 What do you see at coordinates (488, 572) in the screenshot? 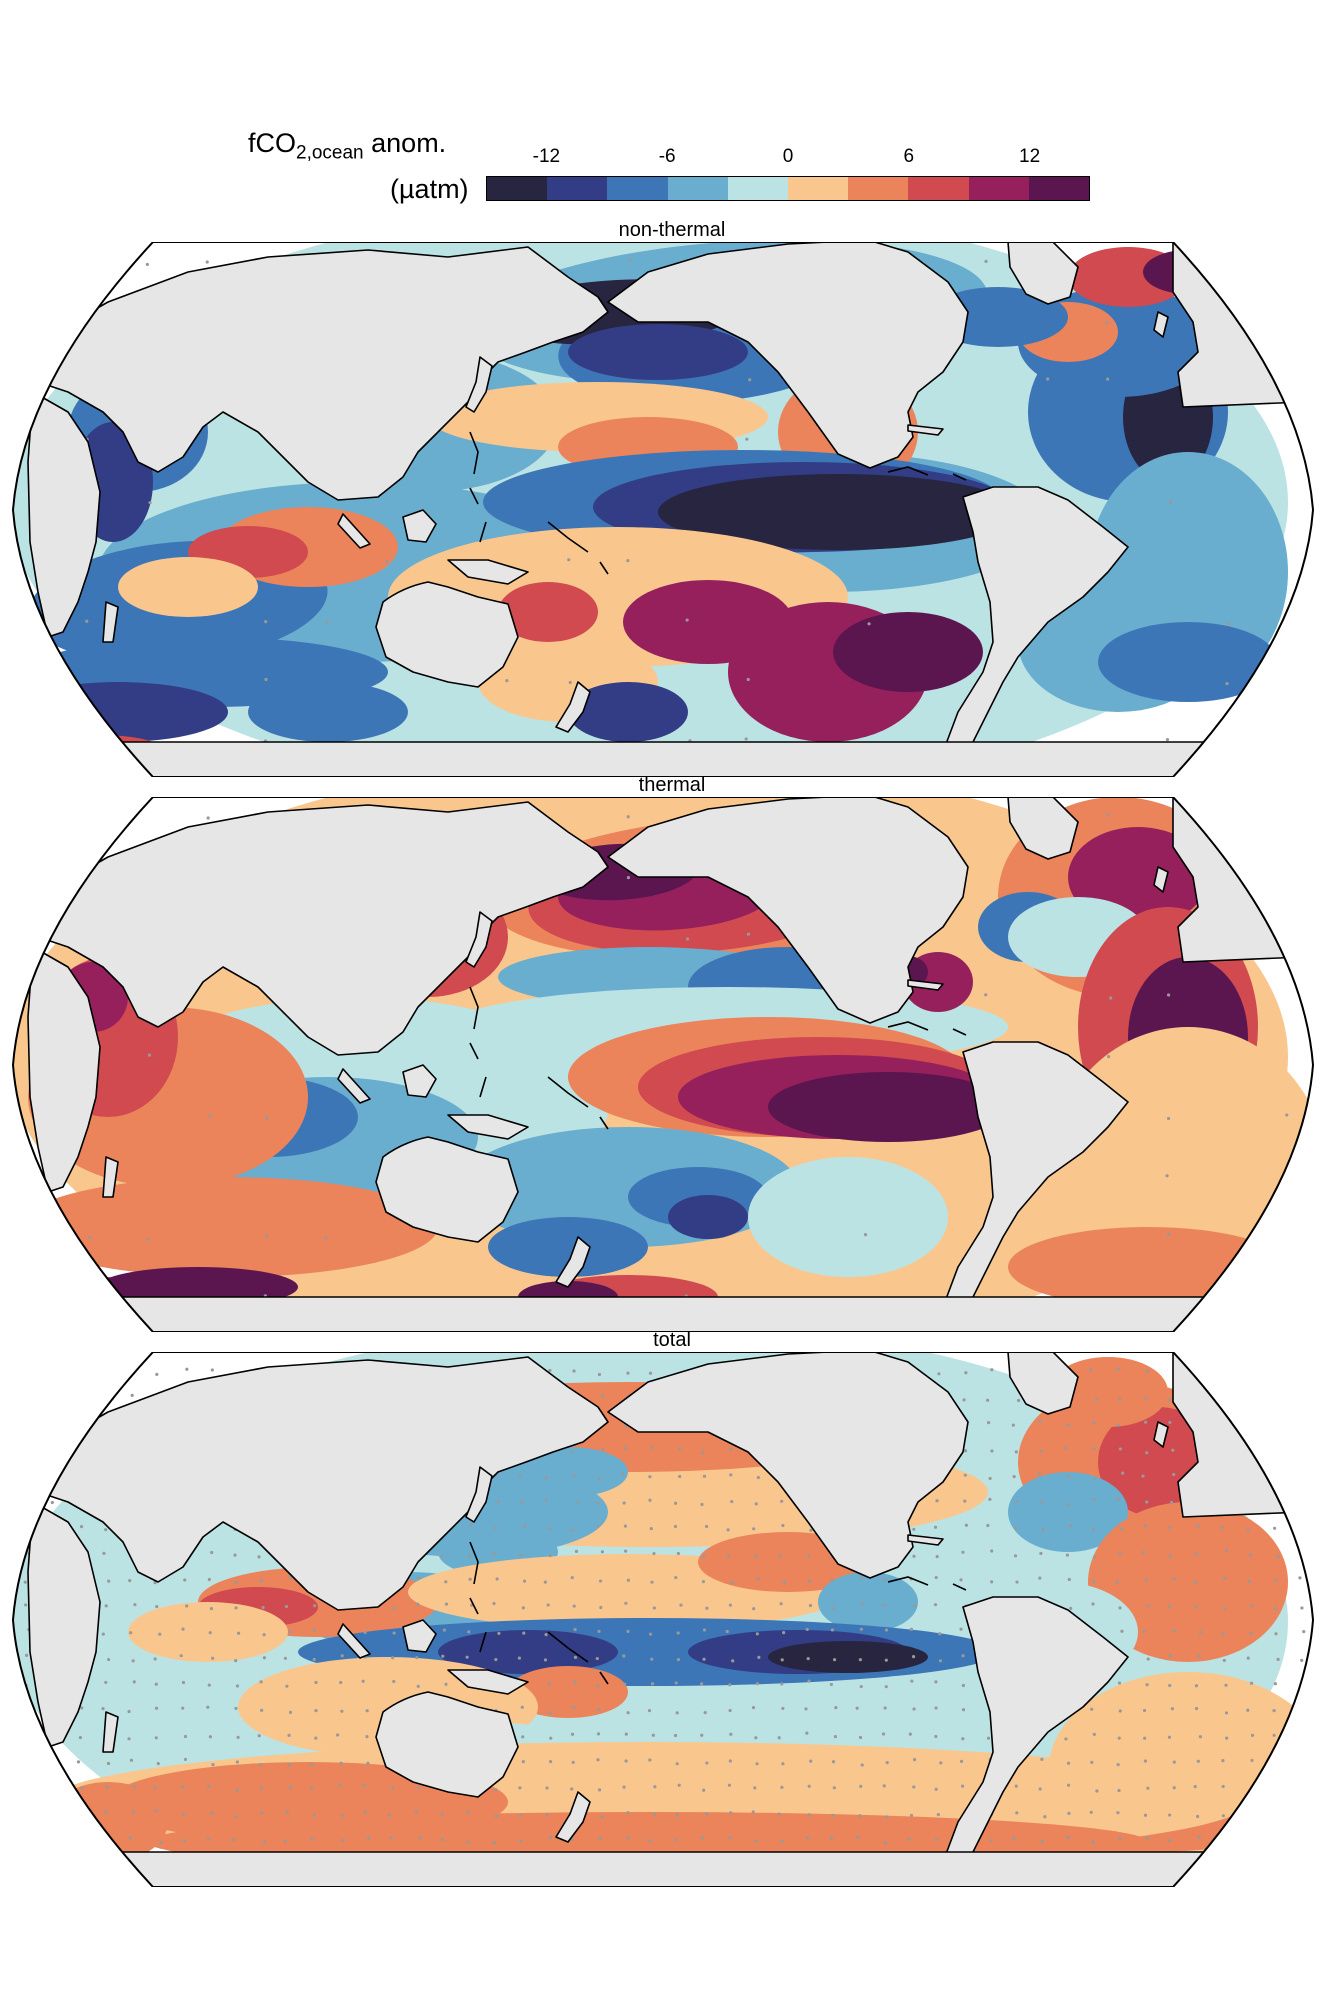
I see `landmass-new-guinea` at bounding box center [488, 572].